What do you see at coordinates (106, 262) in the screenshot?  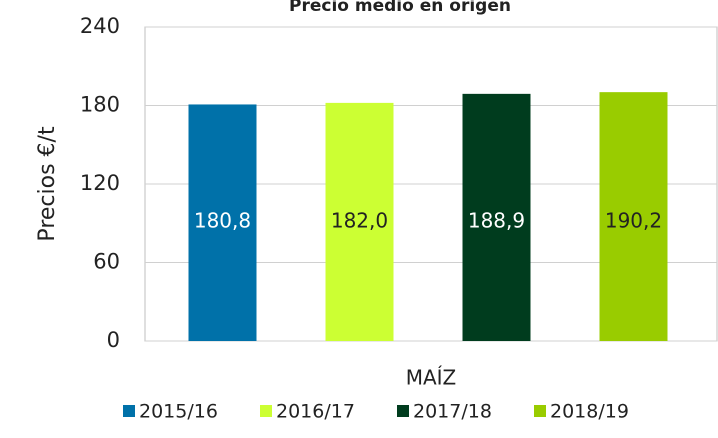 I see `y-tick-label: 60` at bounding box center [106, 262].